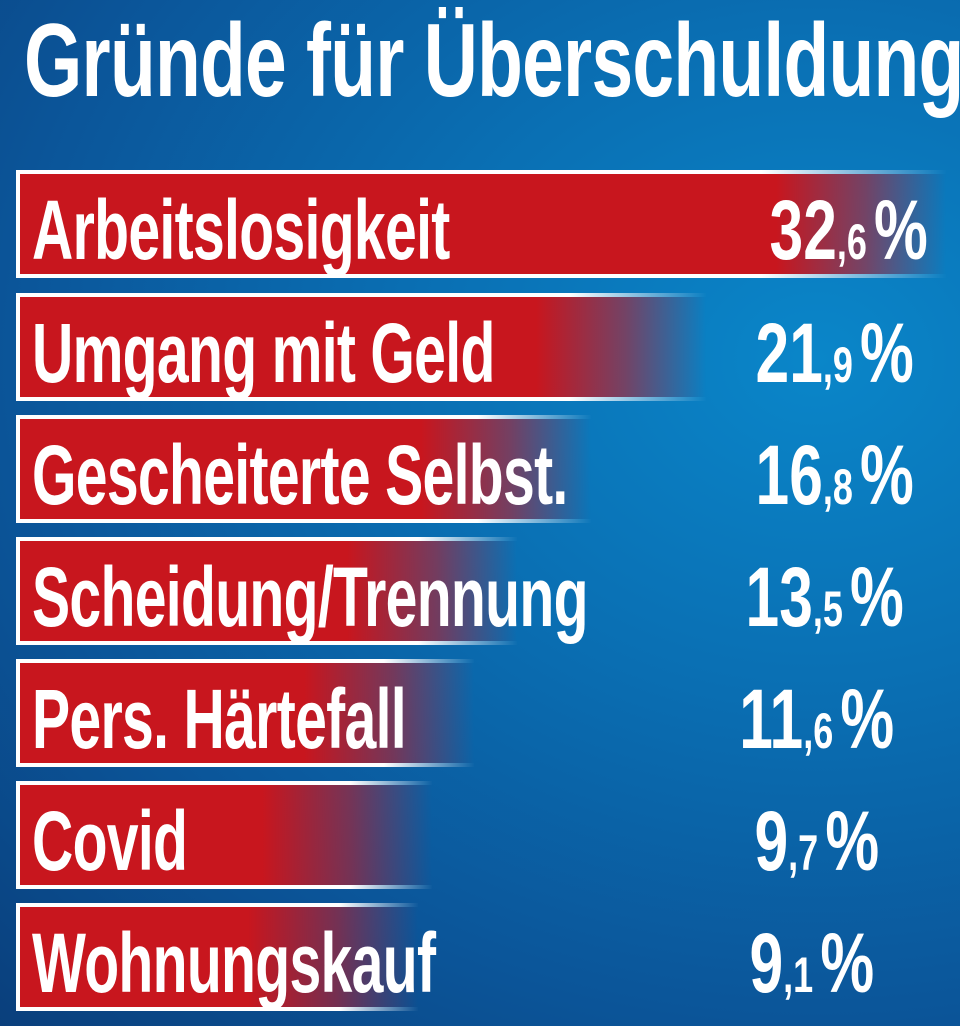 The height and width of the screenshot is (1026, 960). Describe the element at coordinates (219, 719) in the screenshot. I see `bar-label: Pers. Härtefall` at that location.